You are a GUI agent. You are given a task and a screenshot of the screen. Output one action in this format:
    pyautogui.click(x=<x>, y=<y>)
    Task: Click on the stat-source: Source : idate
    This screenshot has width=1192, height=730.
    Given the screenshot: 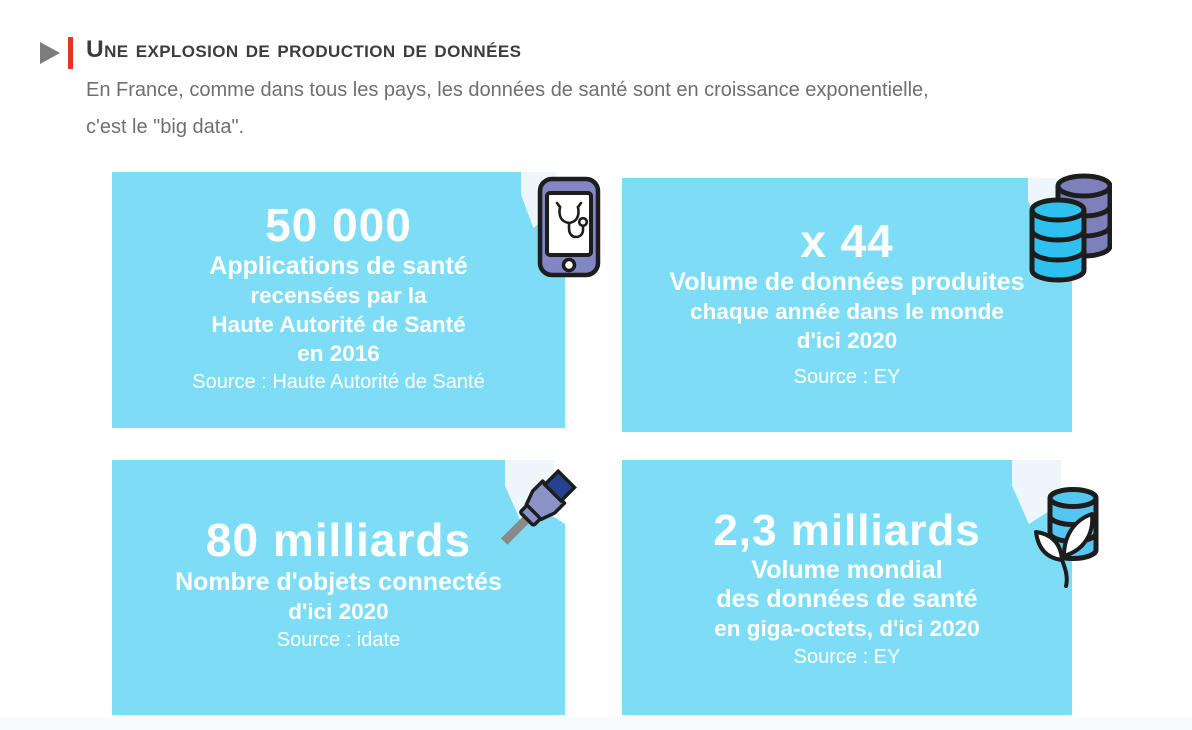 What is the action you would take?
    pyautogui.click(x=338, y=640)
    